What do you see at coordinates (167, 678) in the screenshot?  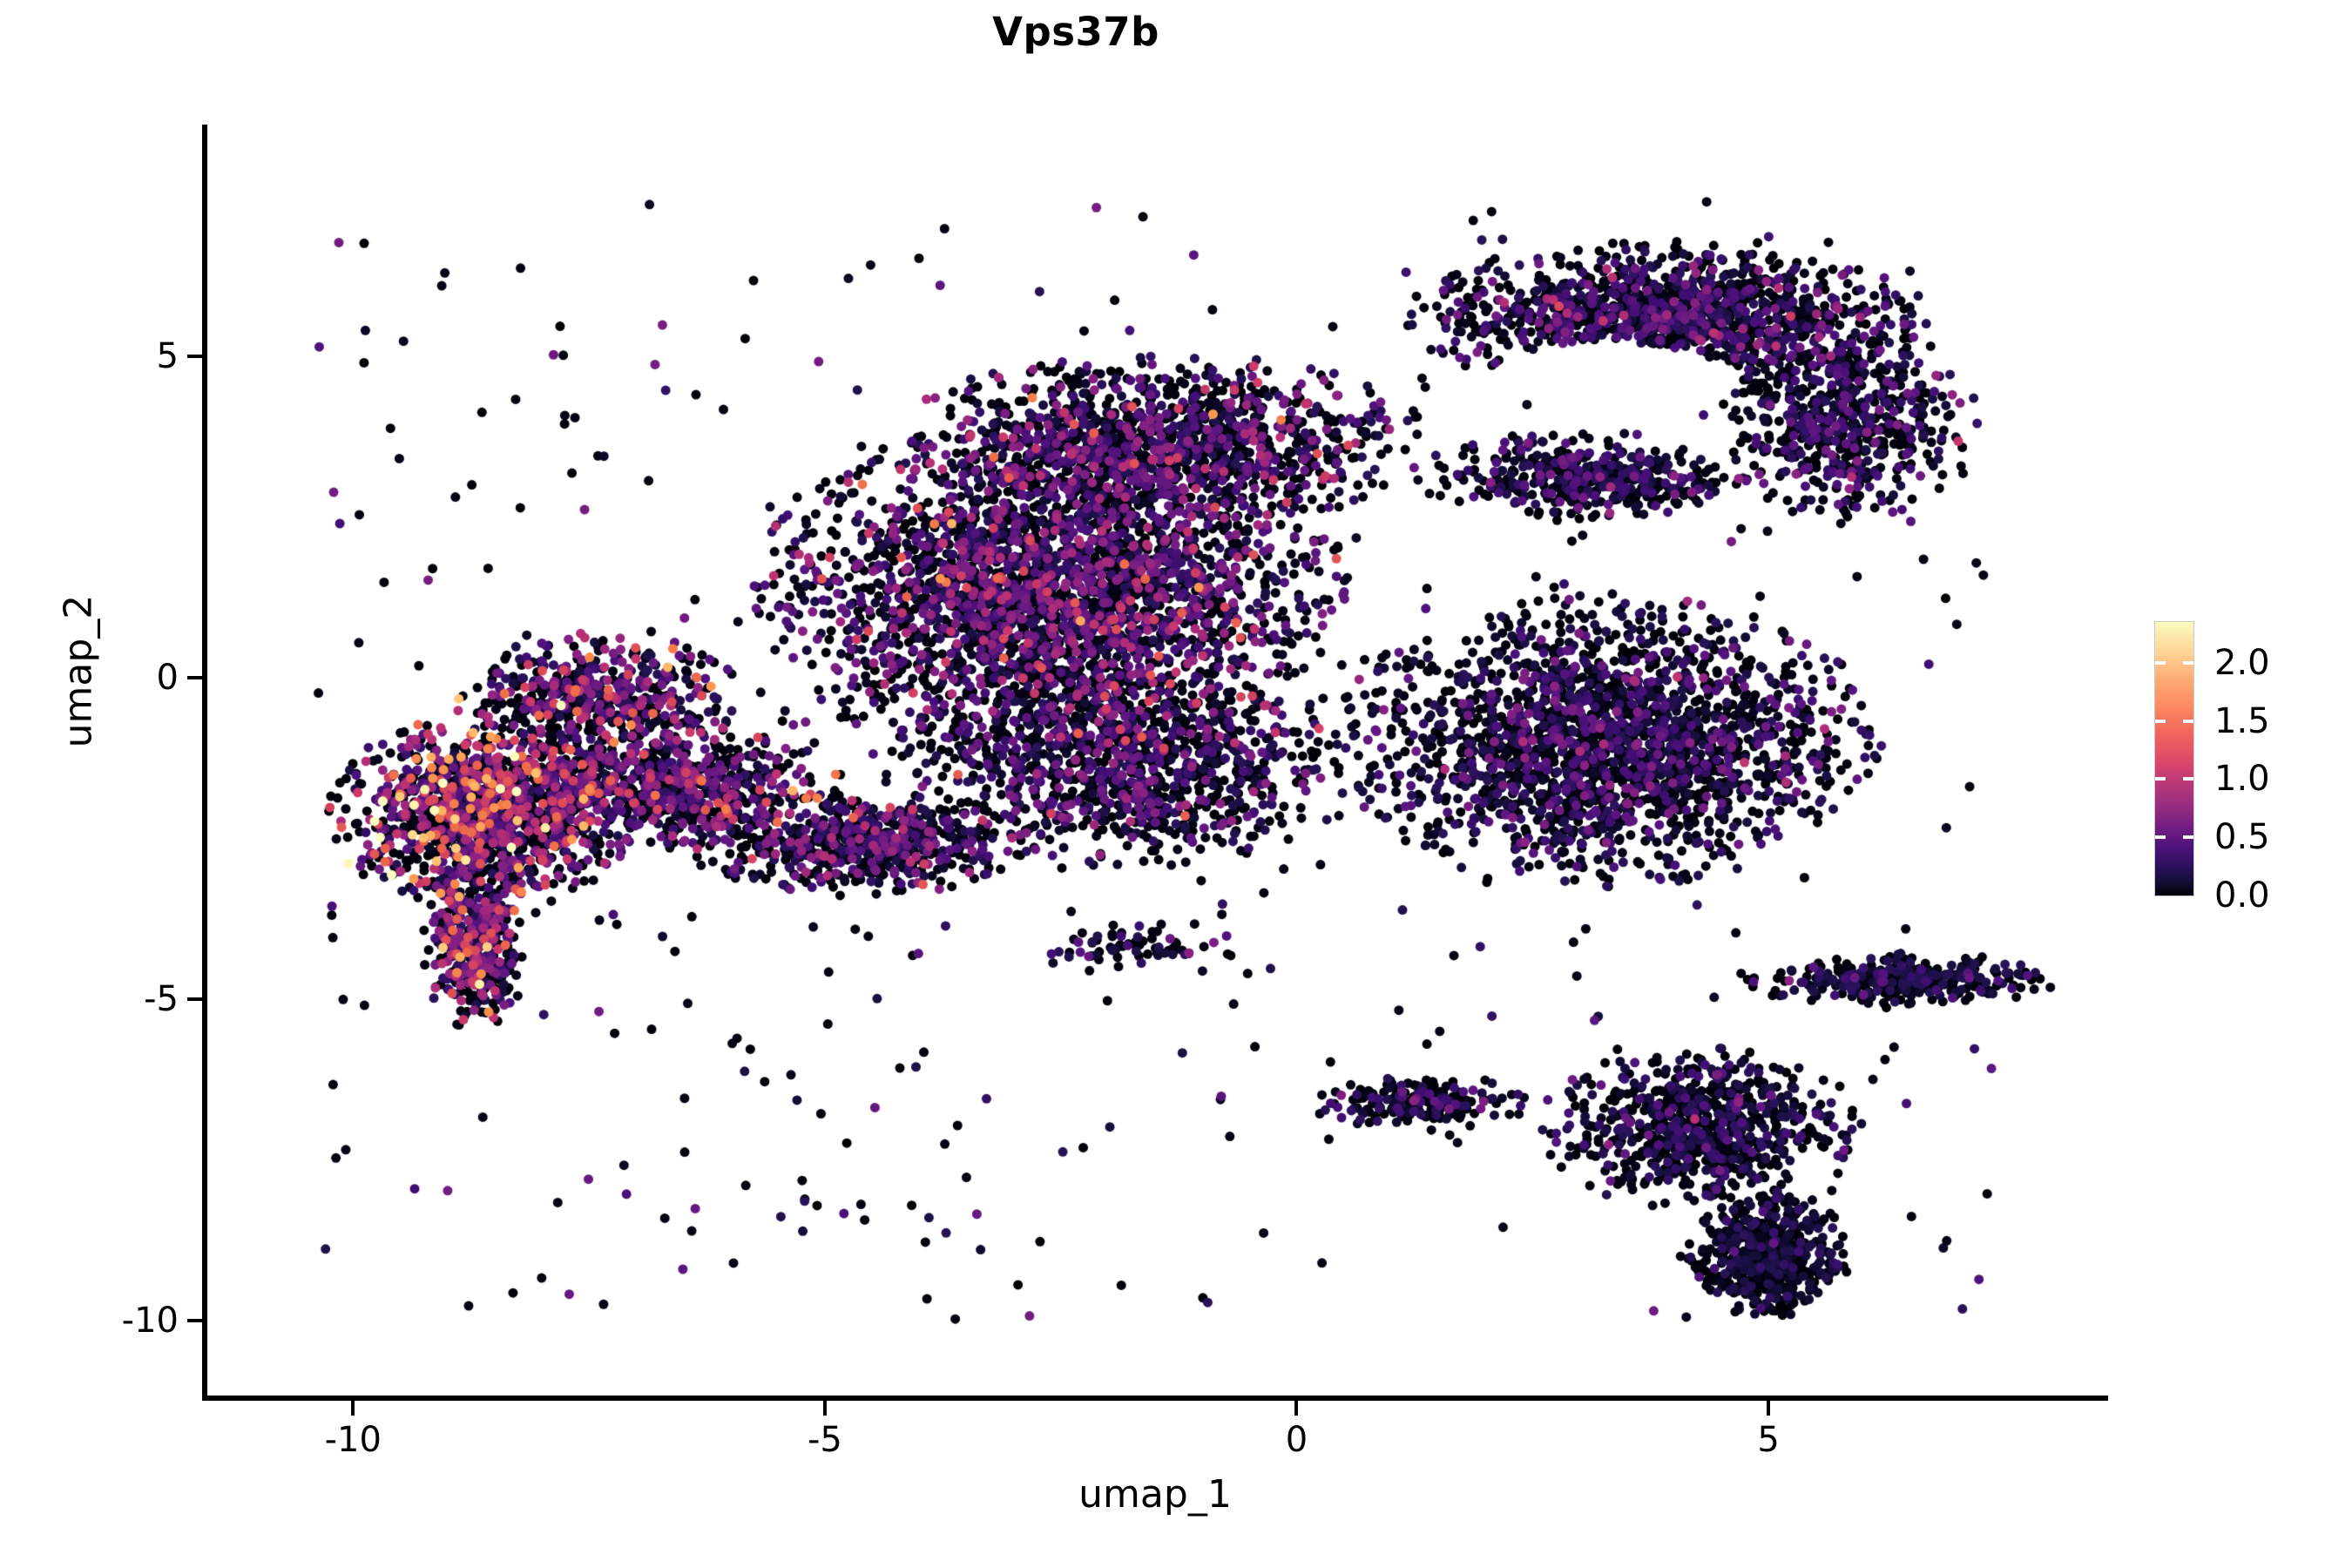 I see `y-tick-label: 0` at bounding box center [167, 678].